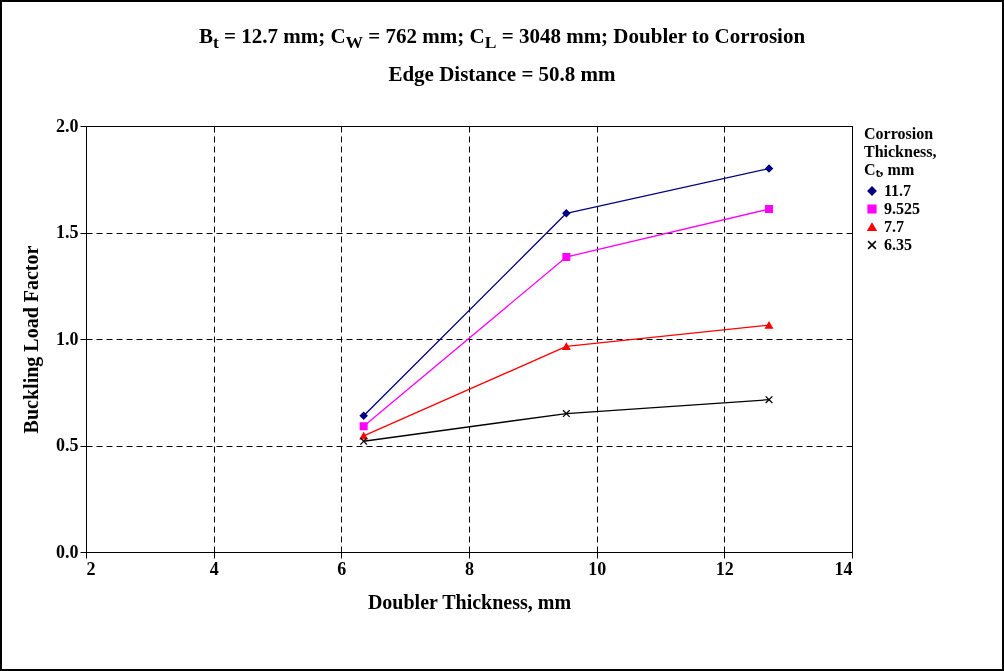 This screenshot has height=671, width=1004. Describe the element at coordinates (597, 568) in the screenshot. I see `x-tick-label: 10` at that location.